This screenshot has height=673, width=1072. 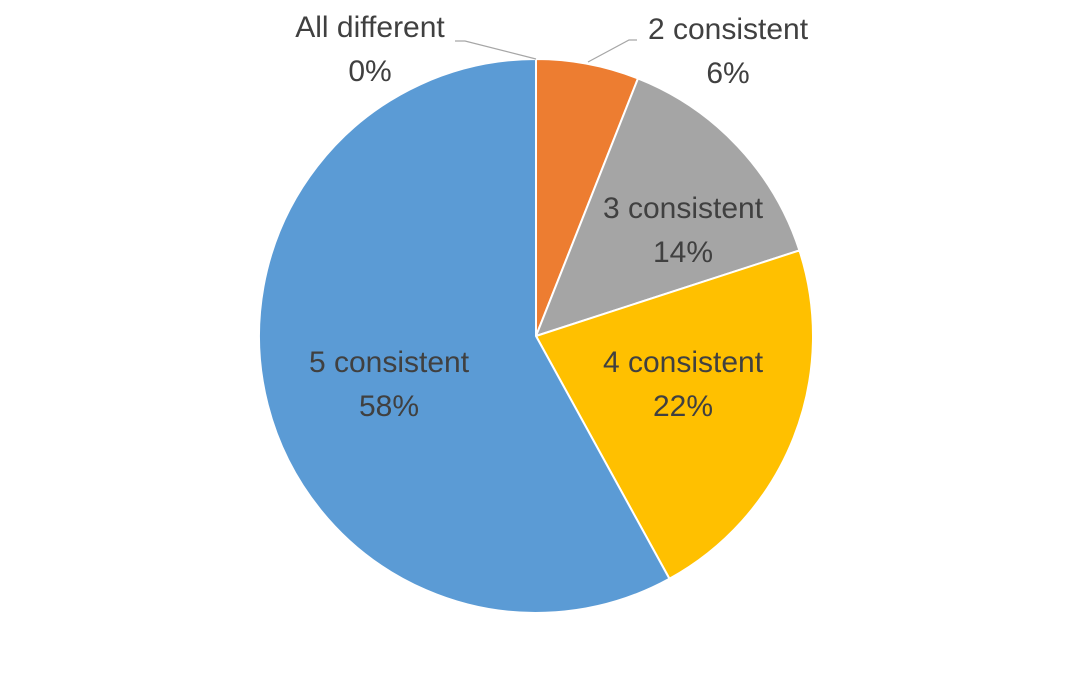 I want to click on leader-line-all-different, so click(x=496, y=50).